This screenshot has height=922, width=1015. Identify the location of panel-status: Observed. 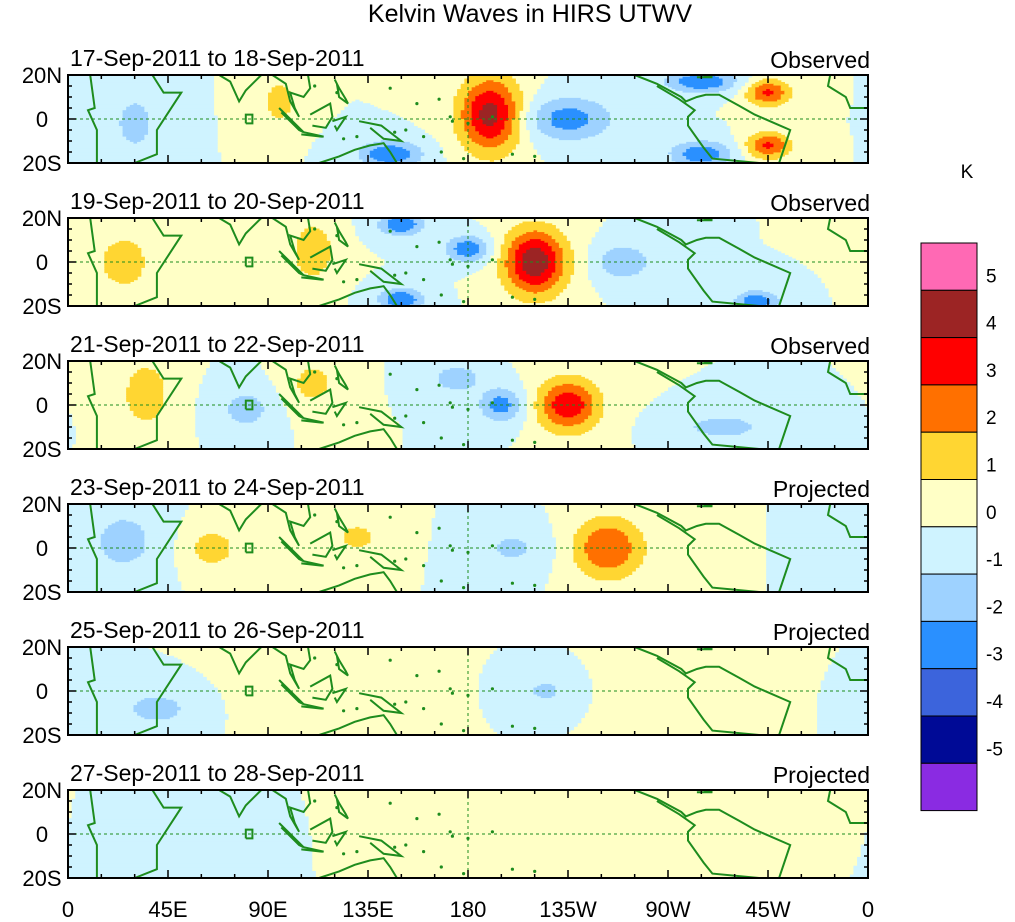
(820, 346).